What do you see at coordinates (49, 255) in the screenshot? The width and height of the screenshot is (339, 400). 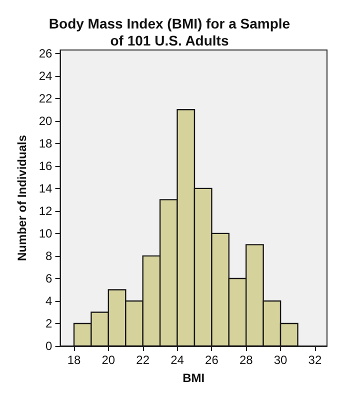 I see `y-tick-label: 8` at bounding box center [49, 255].